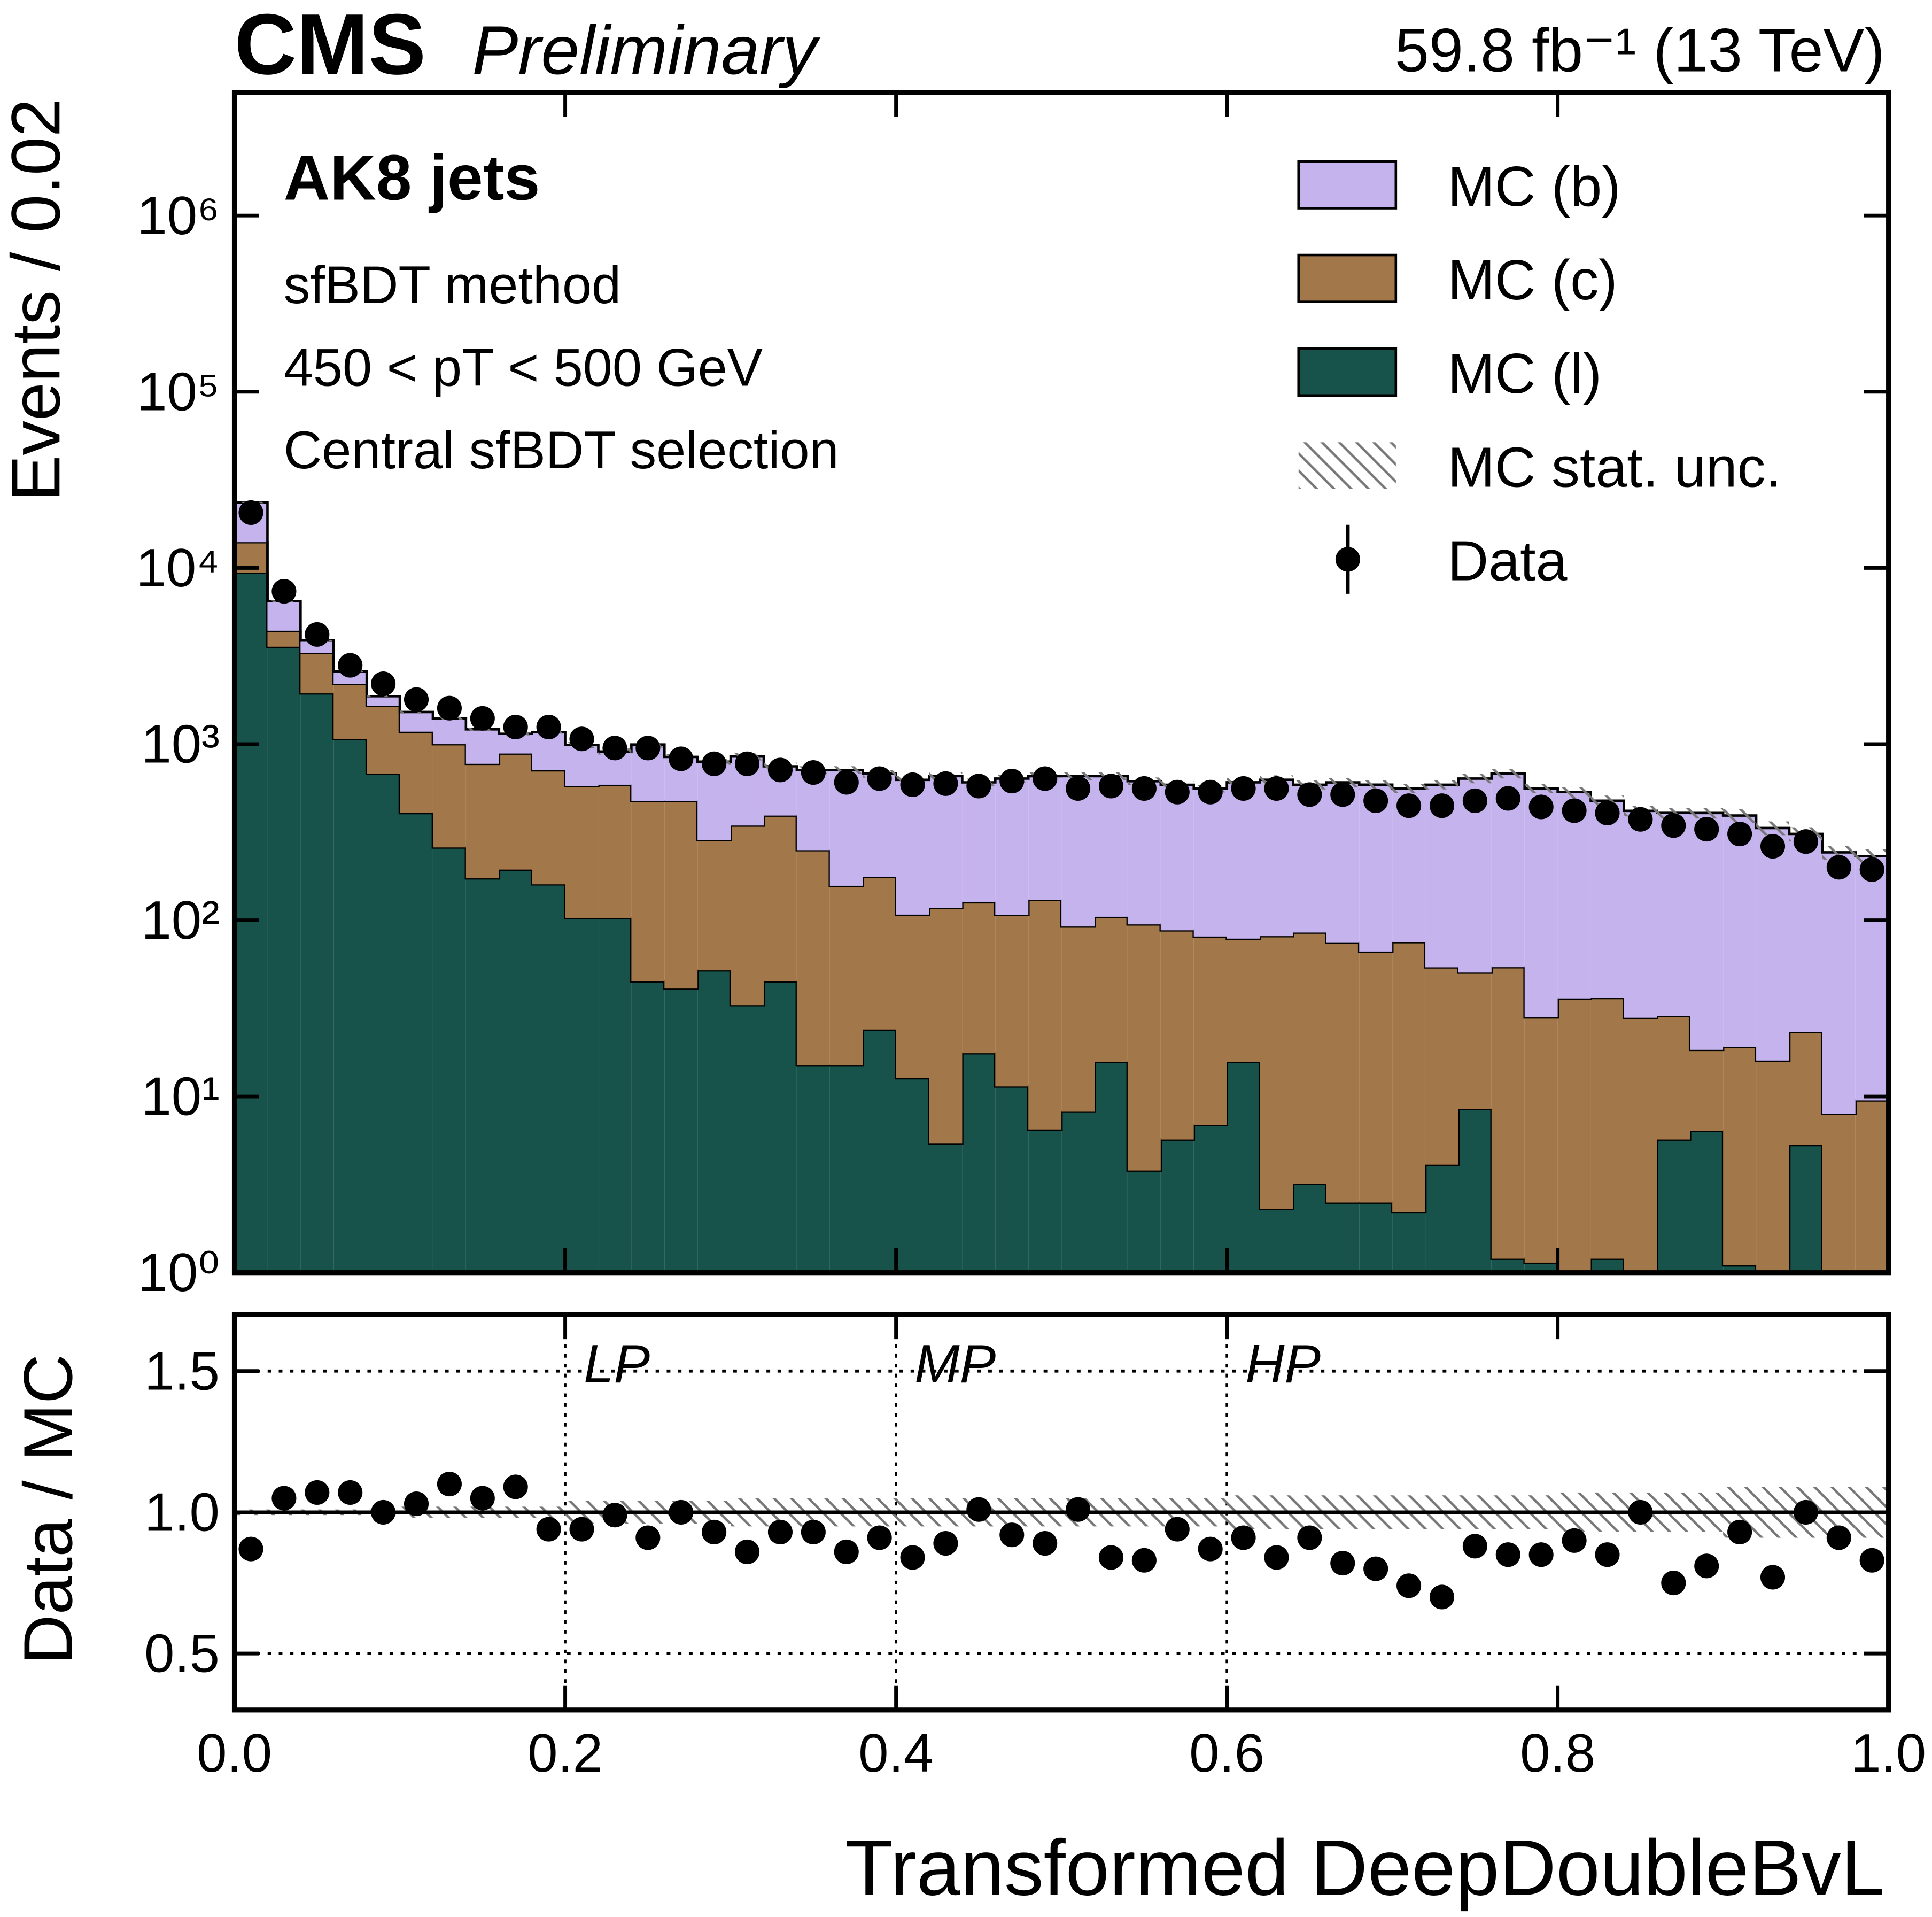  Describe the element at coordinates (48, 1510) in the screenshot. I see `ratio-y-axis-label: Data / MC` at that location.